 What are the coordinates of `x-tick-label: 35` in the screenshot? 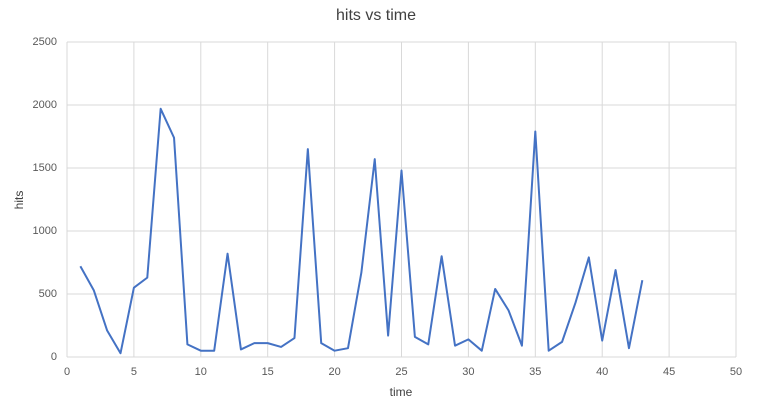 It's located at (535, 372).